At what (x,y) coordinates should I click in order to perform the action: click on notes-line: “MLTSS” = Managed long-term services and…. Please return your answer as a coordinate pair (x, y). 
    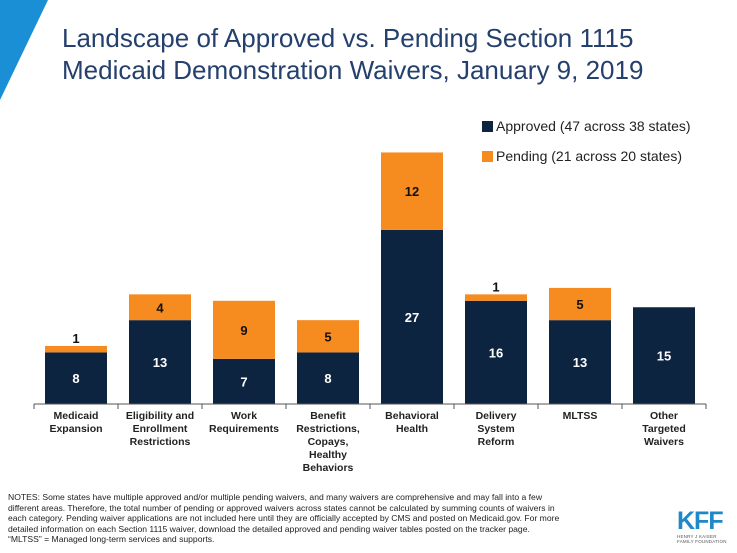
    Looking at the image, I should click on (111, 539).